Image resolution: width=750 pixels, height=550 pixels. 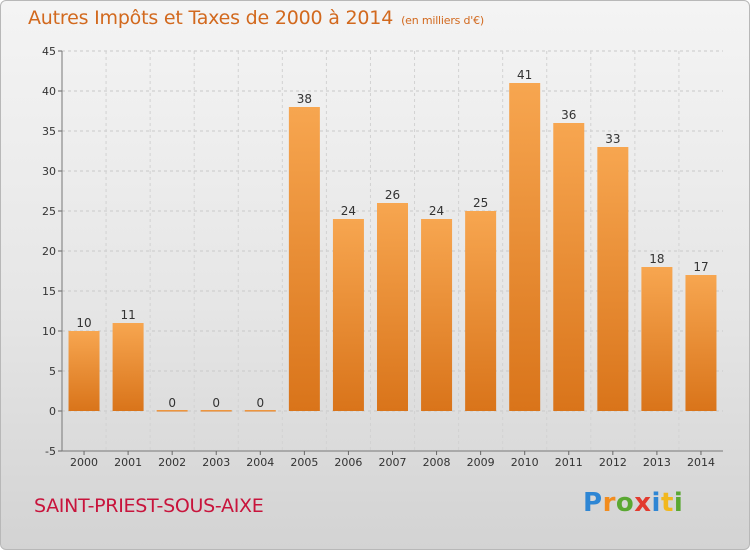 I want to click on x-tick-label: 2003, so click(x=216, y=462).